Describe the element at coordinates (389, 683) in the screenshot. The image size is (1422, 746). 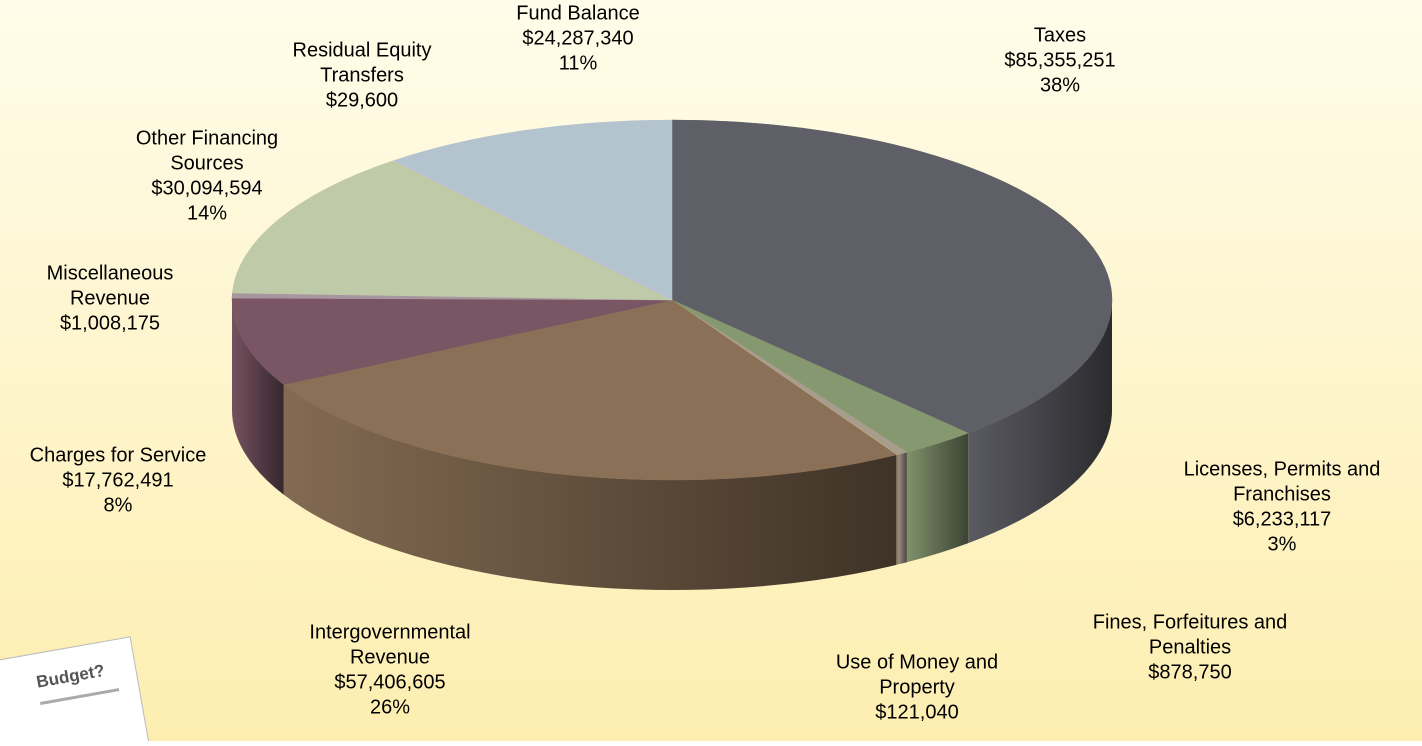
I see `label-value: $57,406,605` at that location.